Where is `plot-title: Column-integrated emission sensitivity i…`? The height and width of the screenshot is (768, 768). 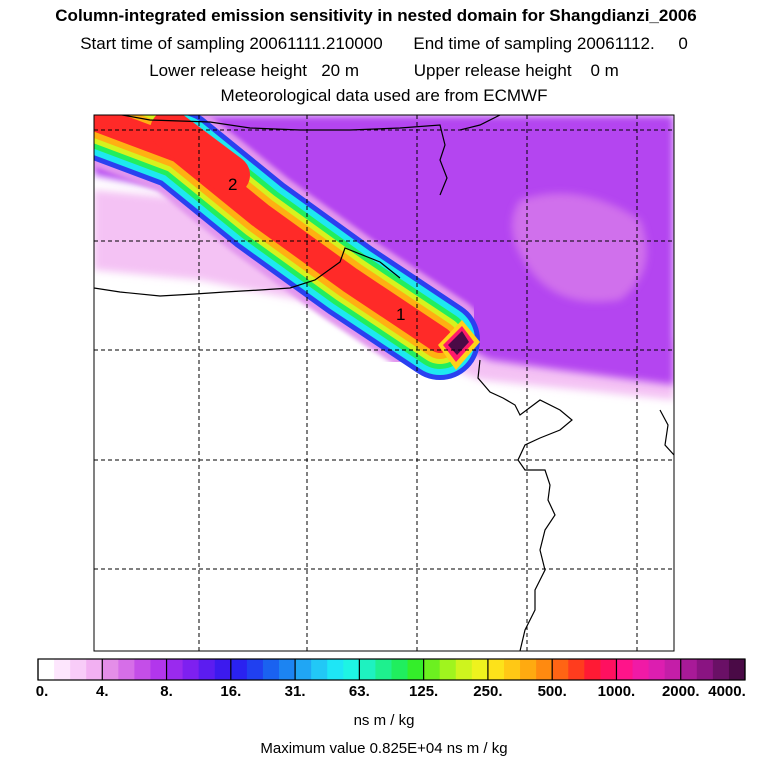 plot-title: Column-integrated emission sensitivity i… is located at coordinates (376, 15).